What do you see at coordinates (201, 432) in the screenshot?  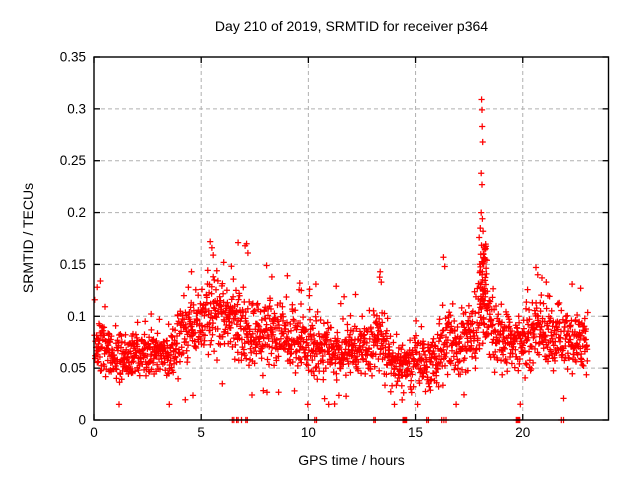 I see `x-tick-label: 5` at bounding box center [201, 432].